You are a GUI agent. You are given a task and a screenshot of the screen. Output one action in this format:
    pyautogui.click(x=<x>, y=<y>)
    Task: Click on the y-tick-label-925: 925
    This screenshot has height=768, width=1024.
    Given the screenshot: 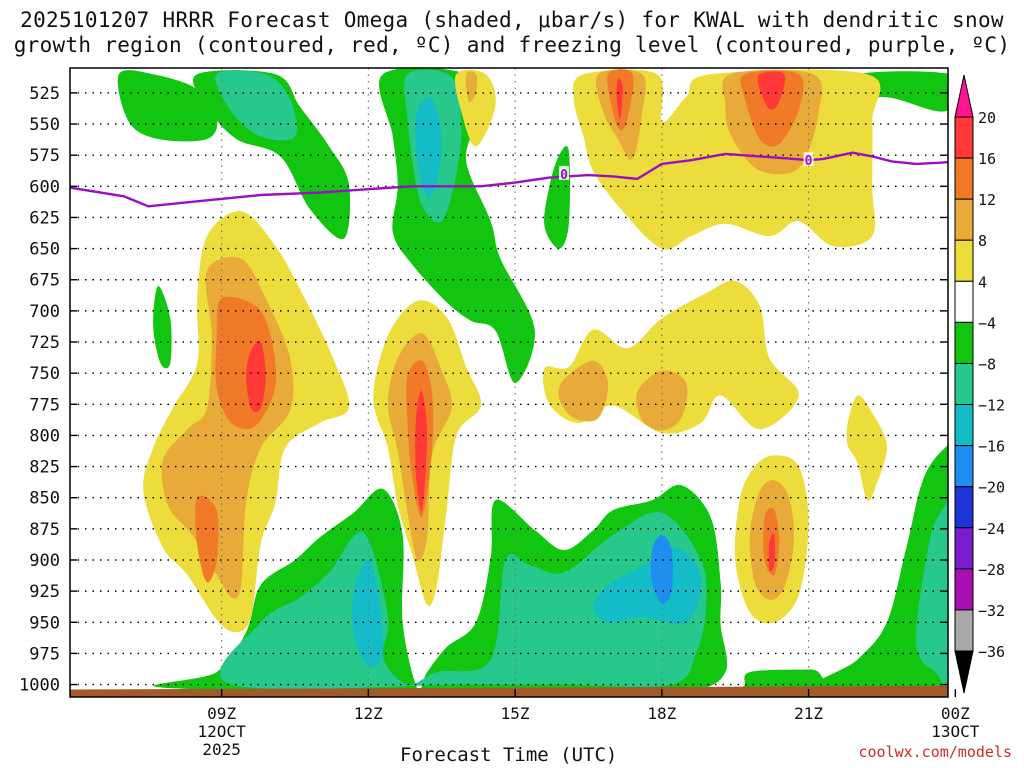 What is the action you would take?
    pyautogui.click(x=44, y=592)
    